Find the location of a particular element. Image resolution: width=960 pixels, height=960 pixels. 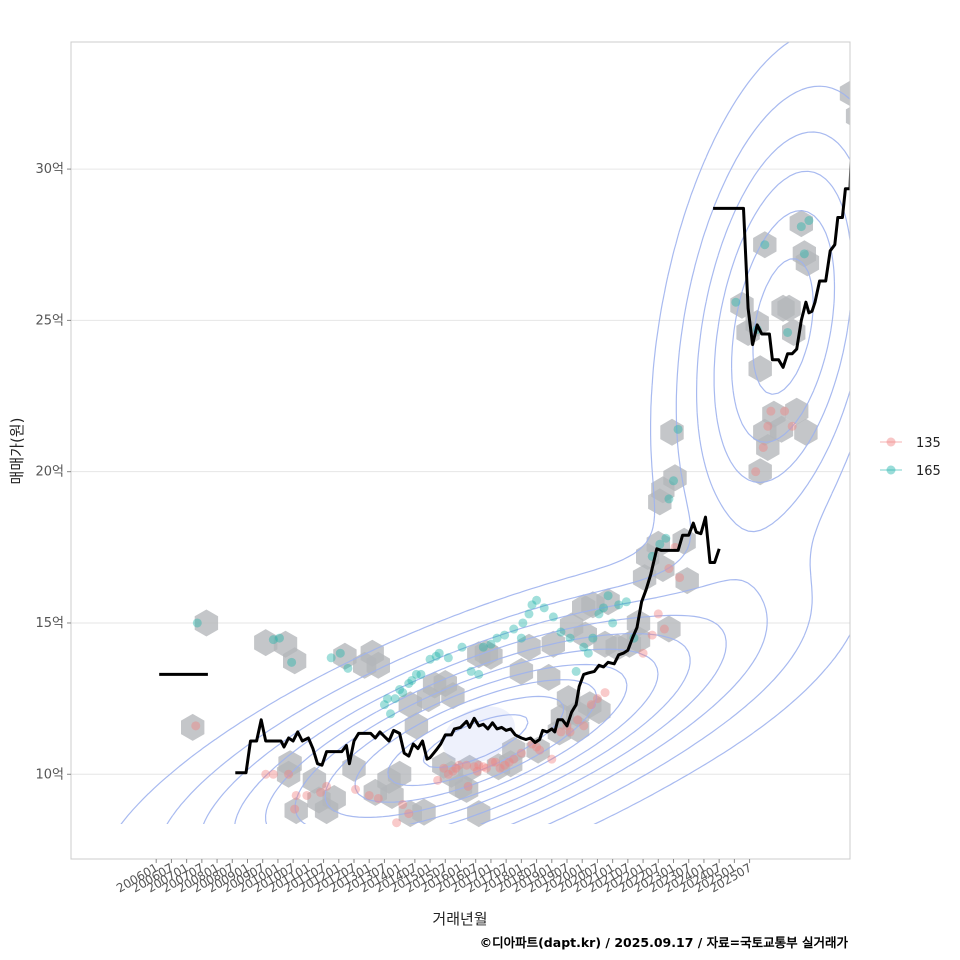

y-tick-label: 20억 is located at coordinates (49, 472).